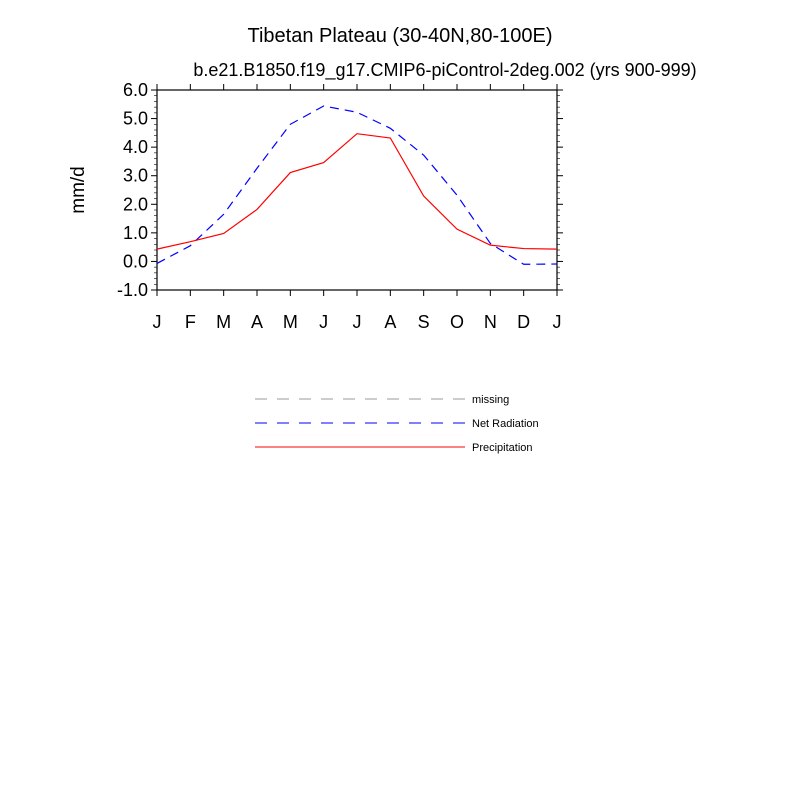 The width and height of the screenshot is (800, 800). I want to click on series-lines, so click(357, 185).